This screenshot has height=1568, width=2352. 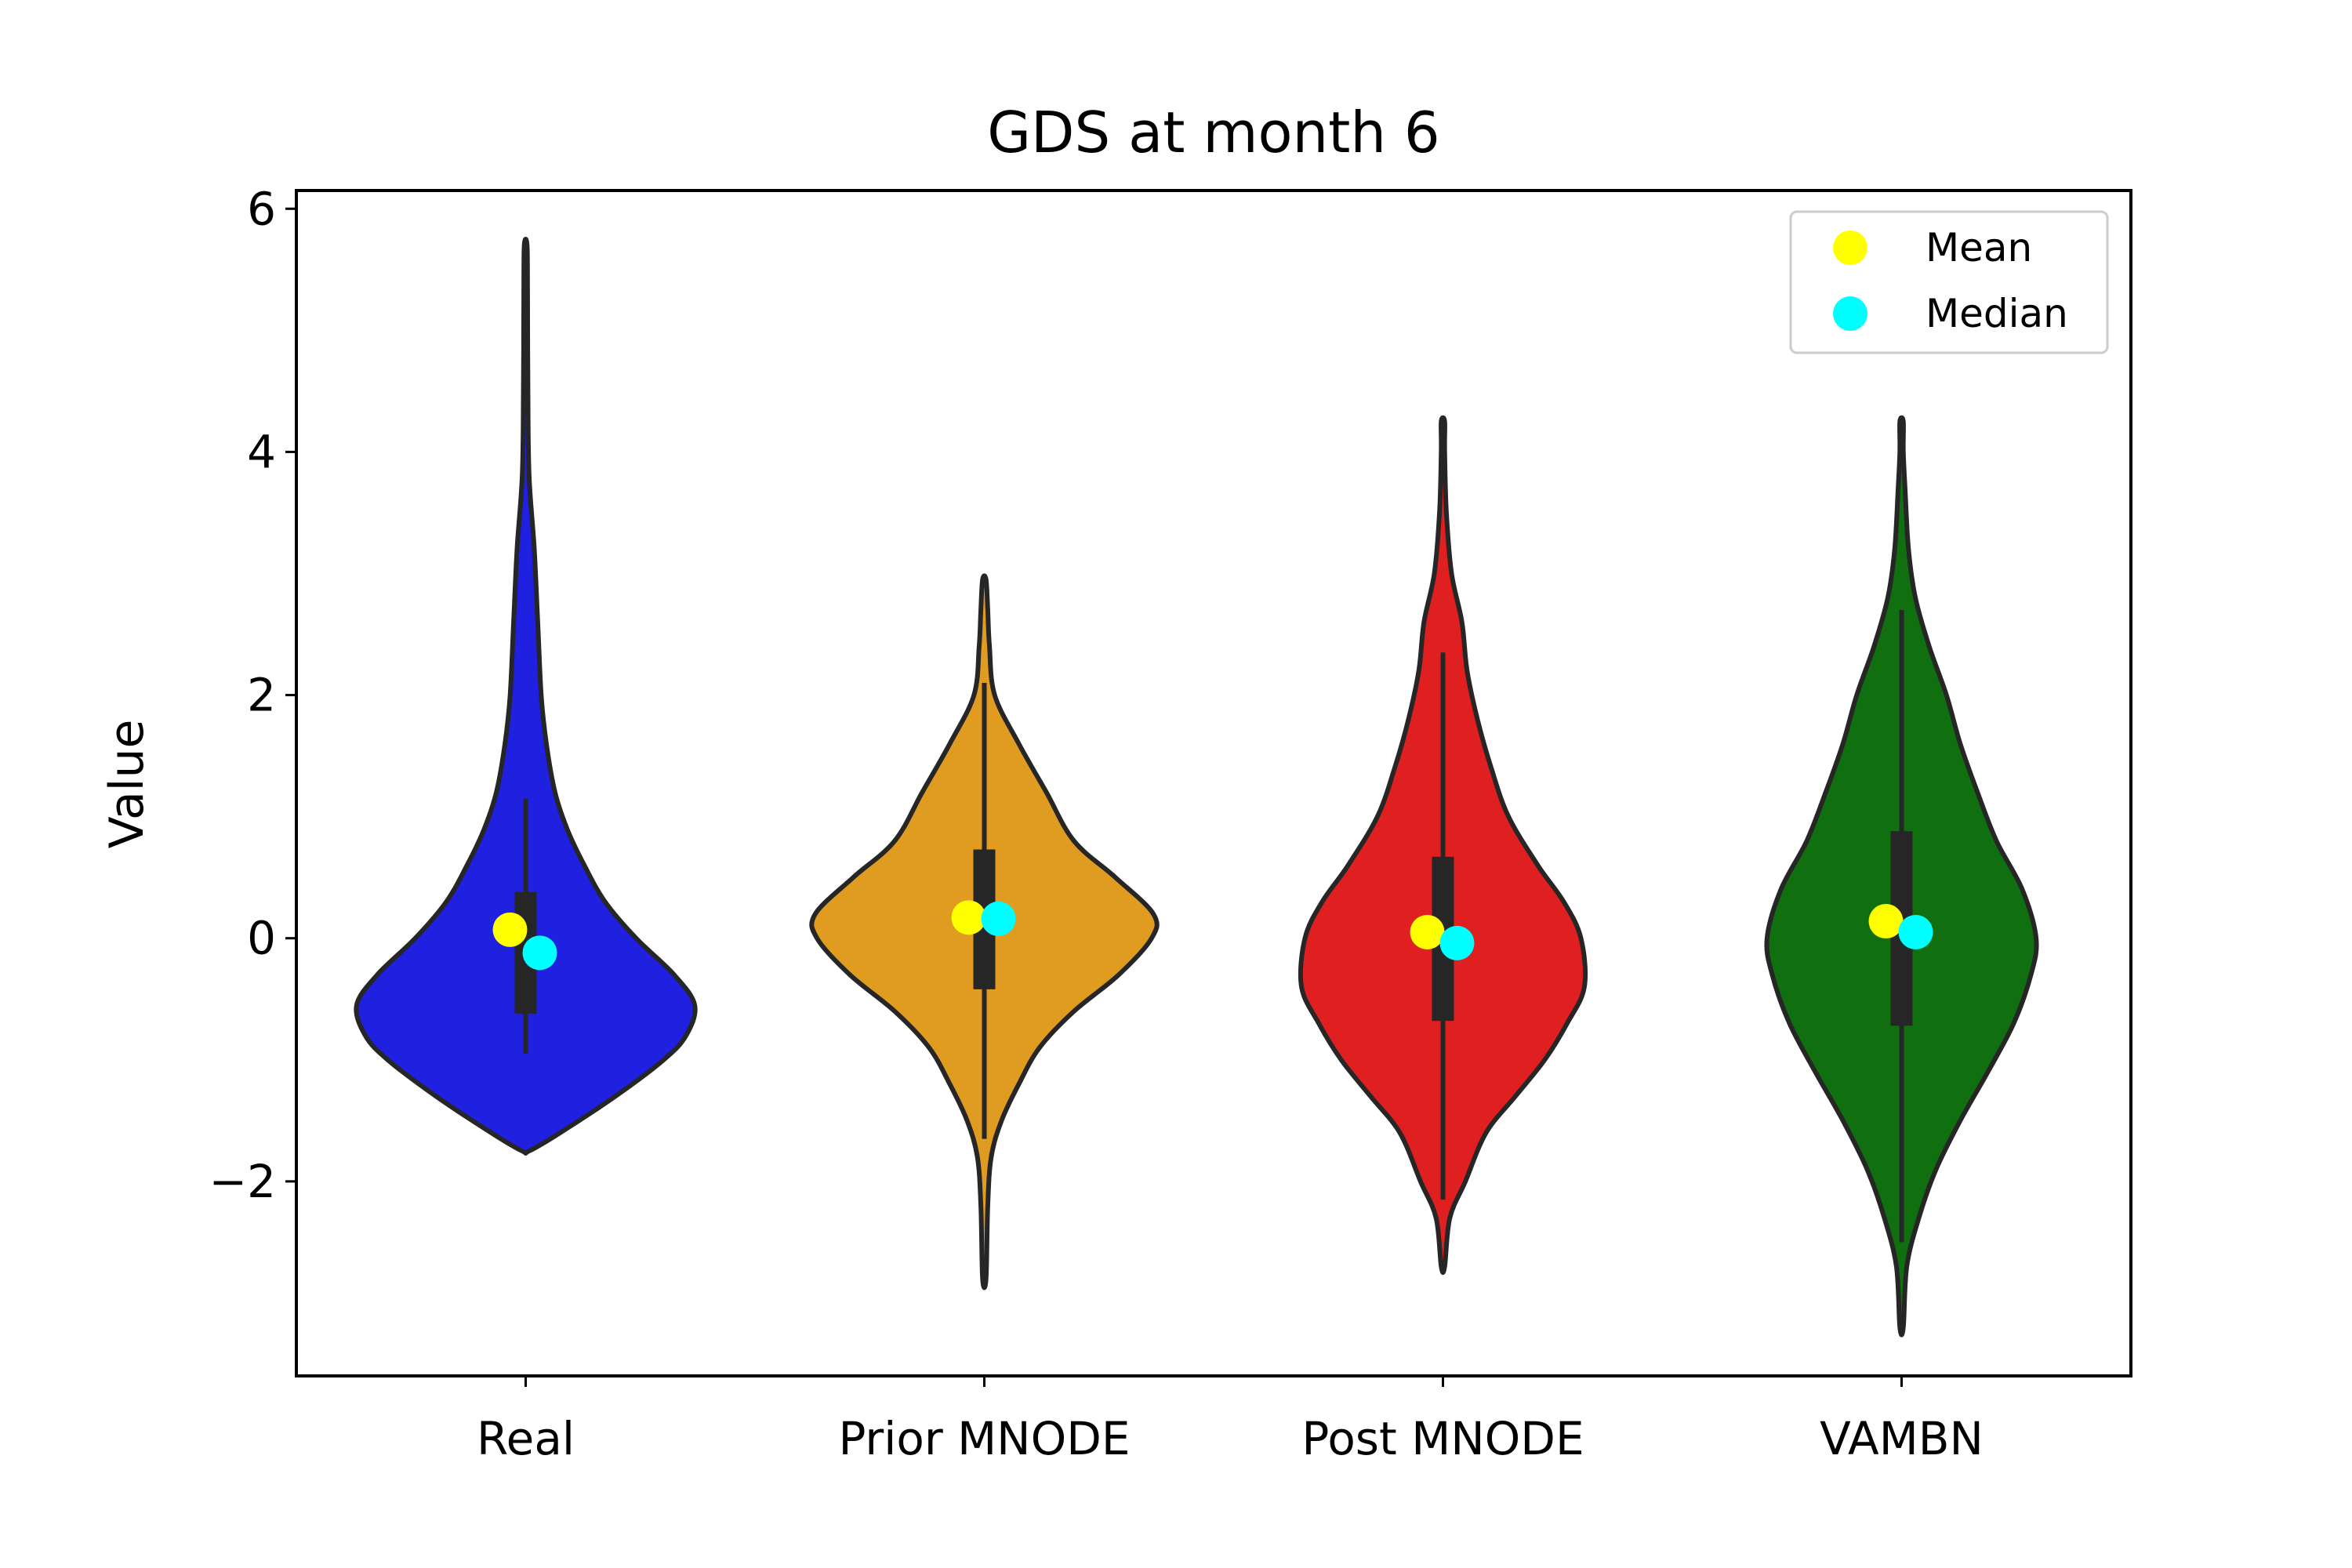 What do you see at coordinates (968, 917) in the screenshot?
I see `mean-point-prior-mnode` at bounding box center [968, 917].